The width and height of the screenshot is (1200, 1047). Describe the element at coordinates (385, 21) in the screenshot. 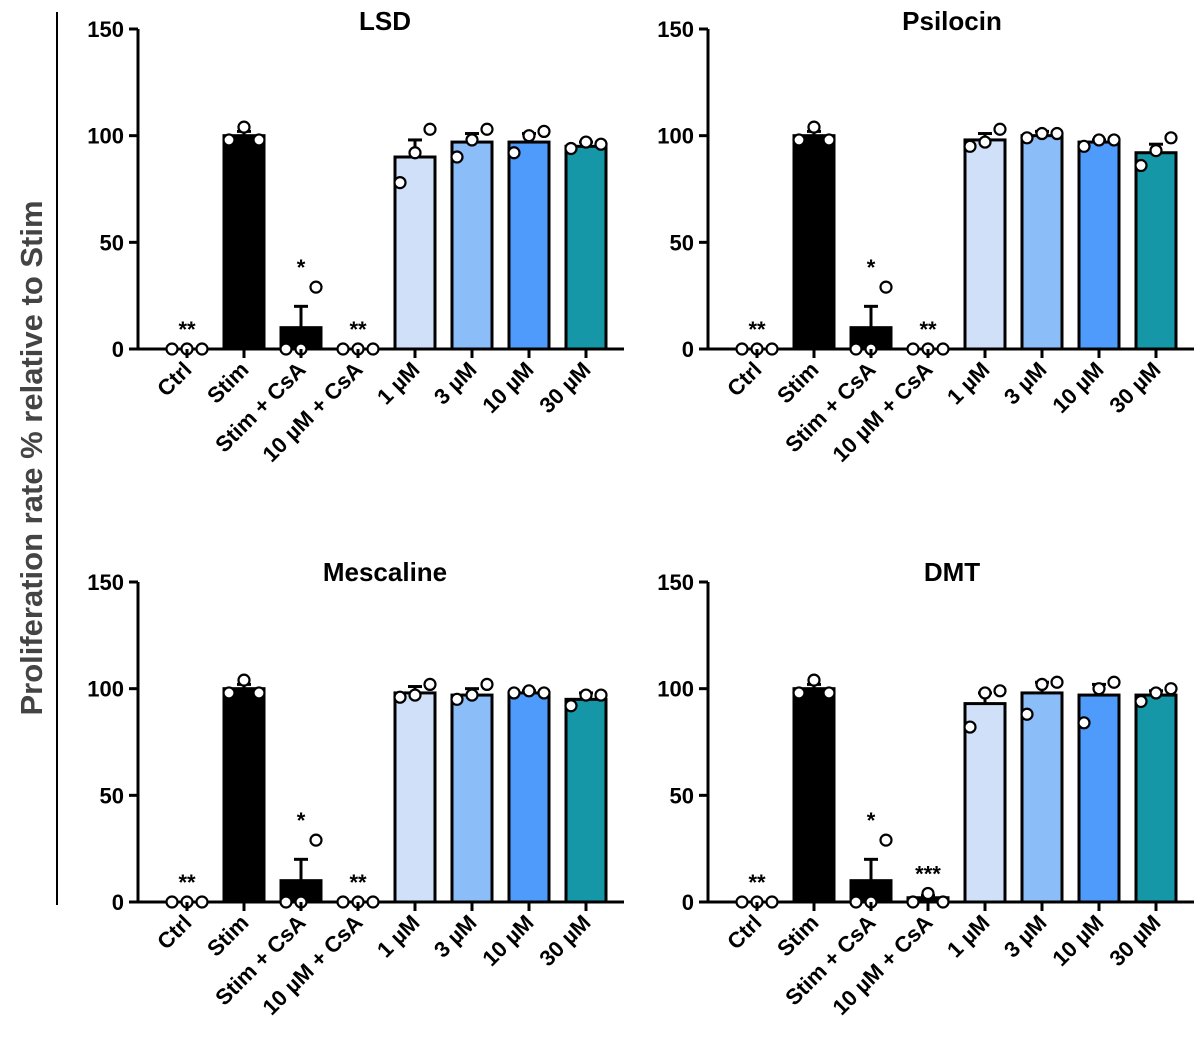

I see `panel-title: LSD` at that location.